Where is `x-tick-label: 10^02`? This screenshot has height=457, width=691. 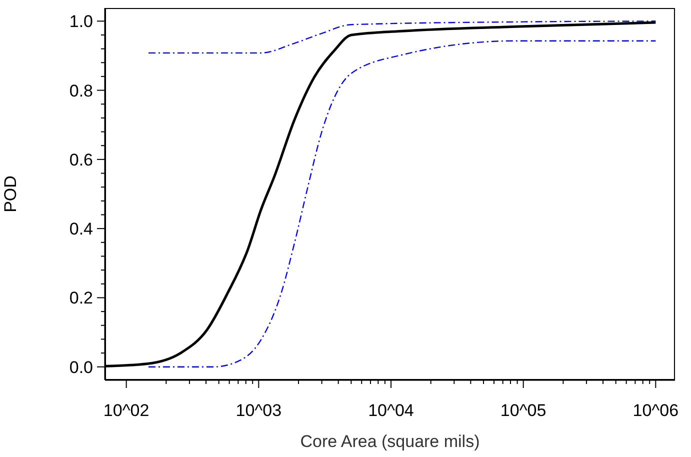
x-tick-label: 10^02 is located at coordinates (126, 410).